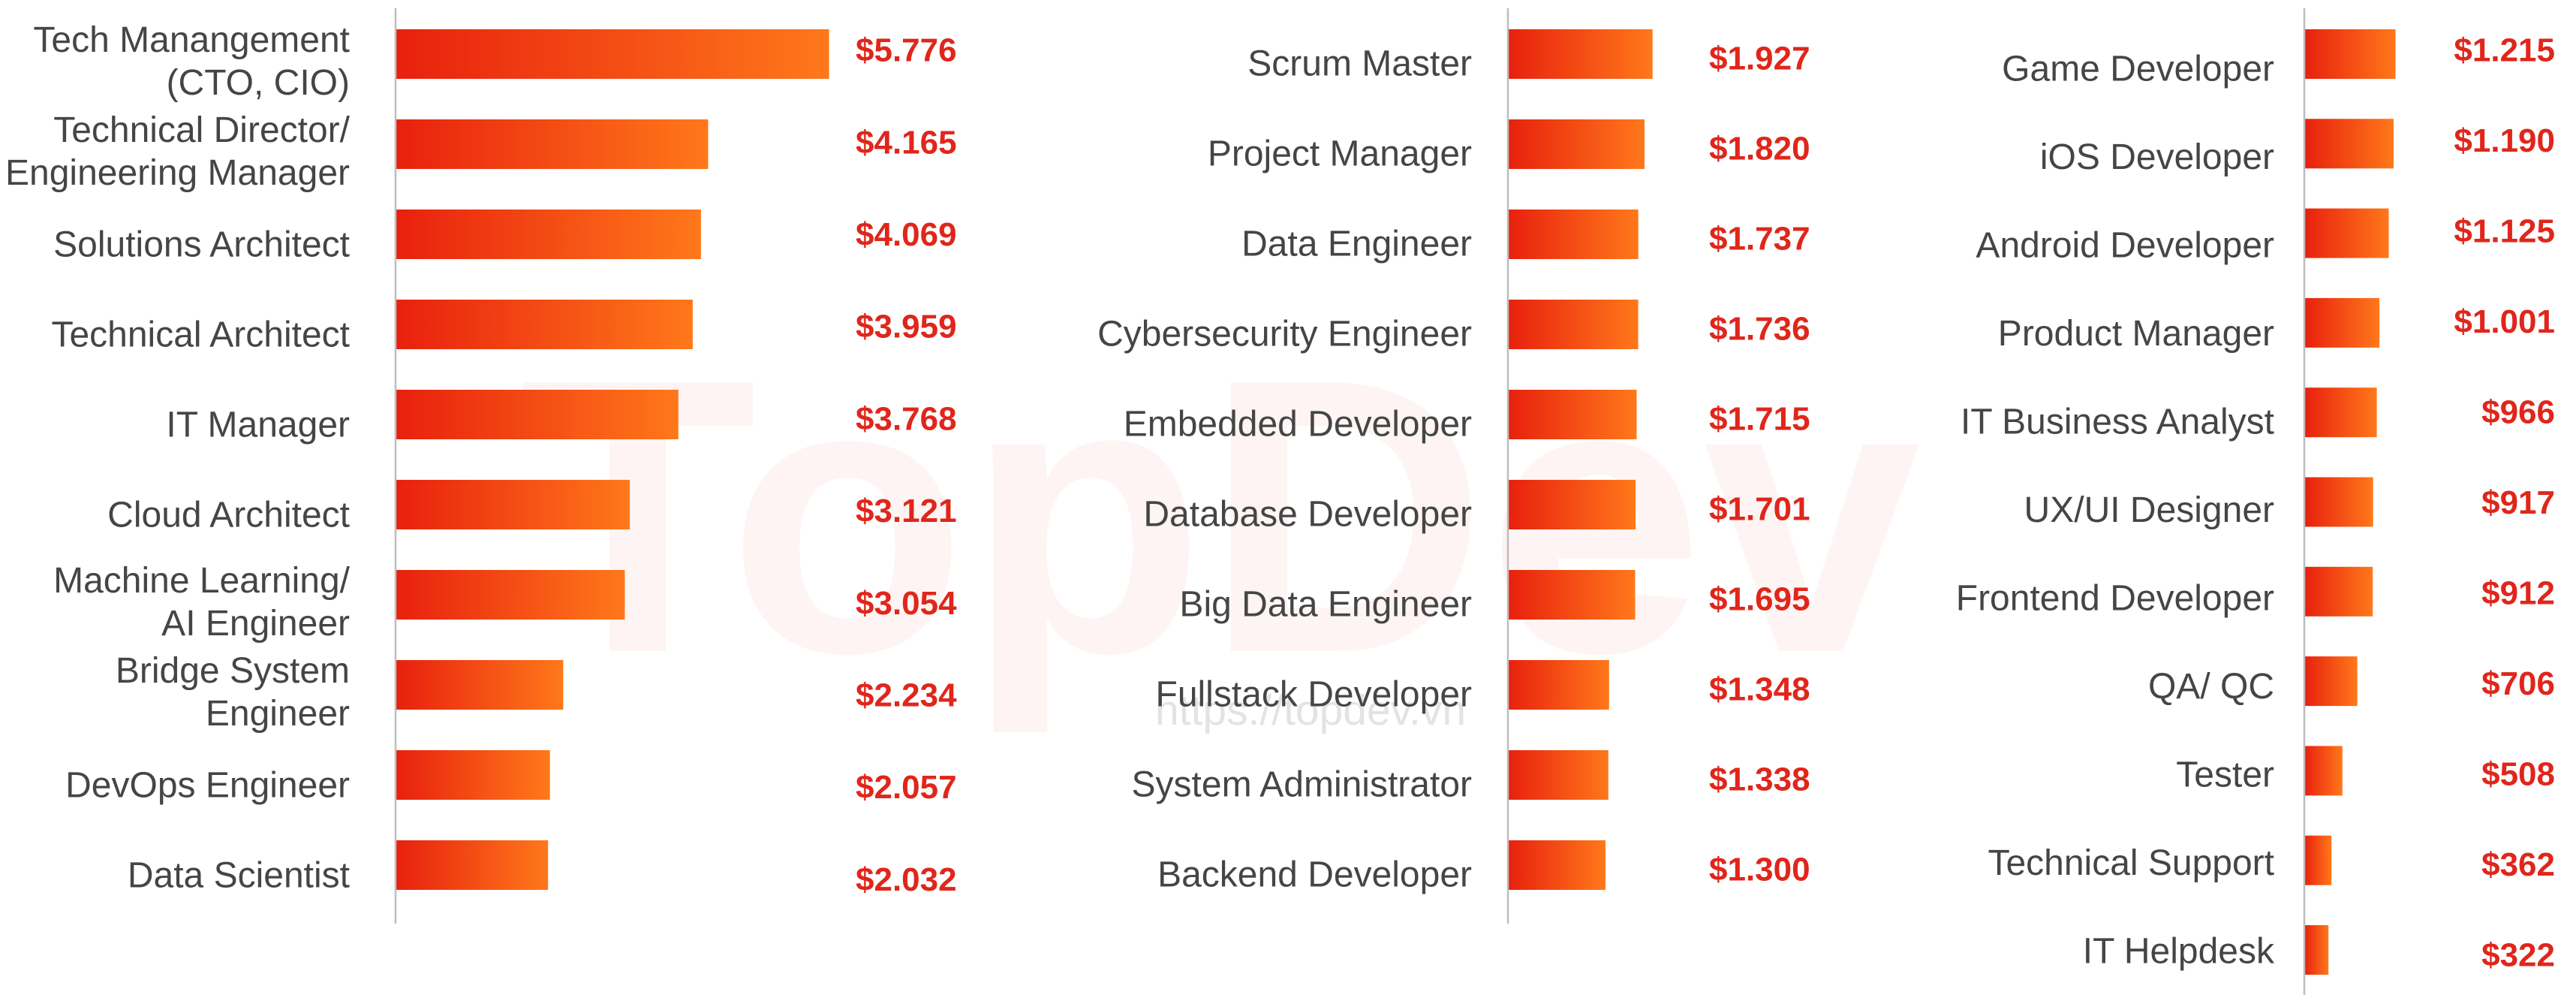 The width and height of the screenshot is (2576, 995). Describe the element at coordinates (1760, 240) in the screenshot. I see `value-label: $1.737` at that location.